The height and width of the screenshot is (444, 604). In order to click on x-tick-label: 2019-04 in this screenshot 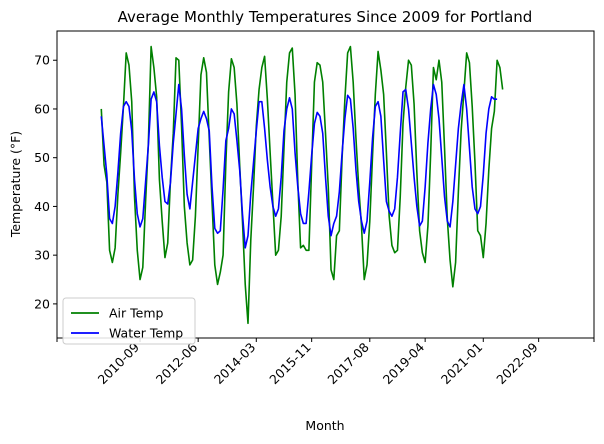, I will do `click(404, 363)`.